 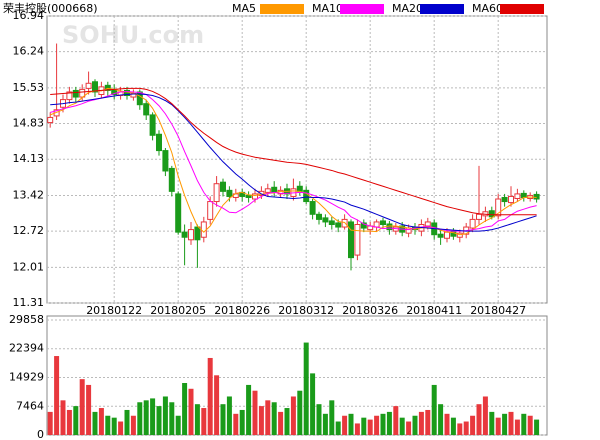 I want to click on legend-label: MA10, so click(x=327, y=8).